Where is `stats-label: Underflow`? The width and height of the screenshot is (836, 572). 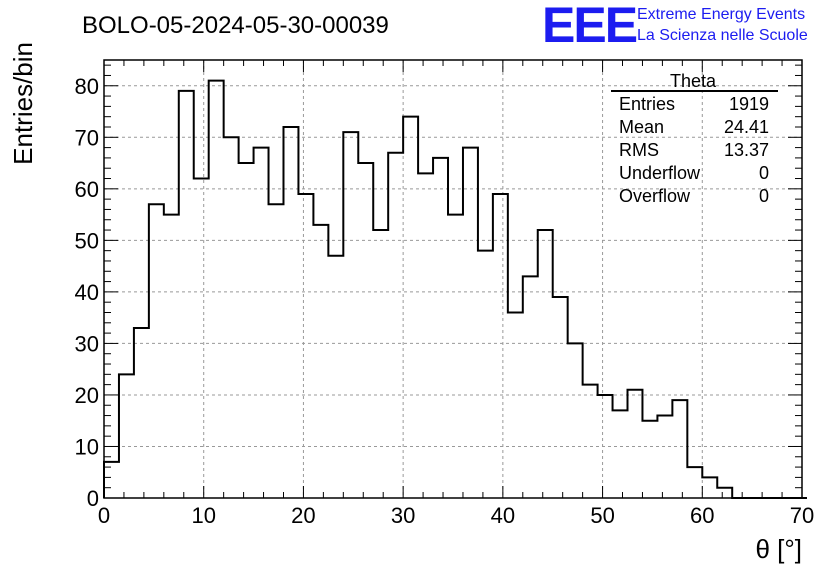
stats-label: Underflow is located at coordinates (660, 173).